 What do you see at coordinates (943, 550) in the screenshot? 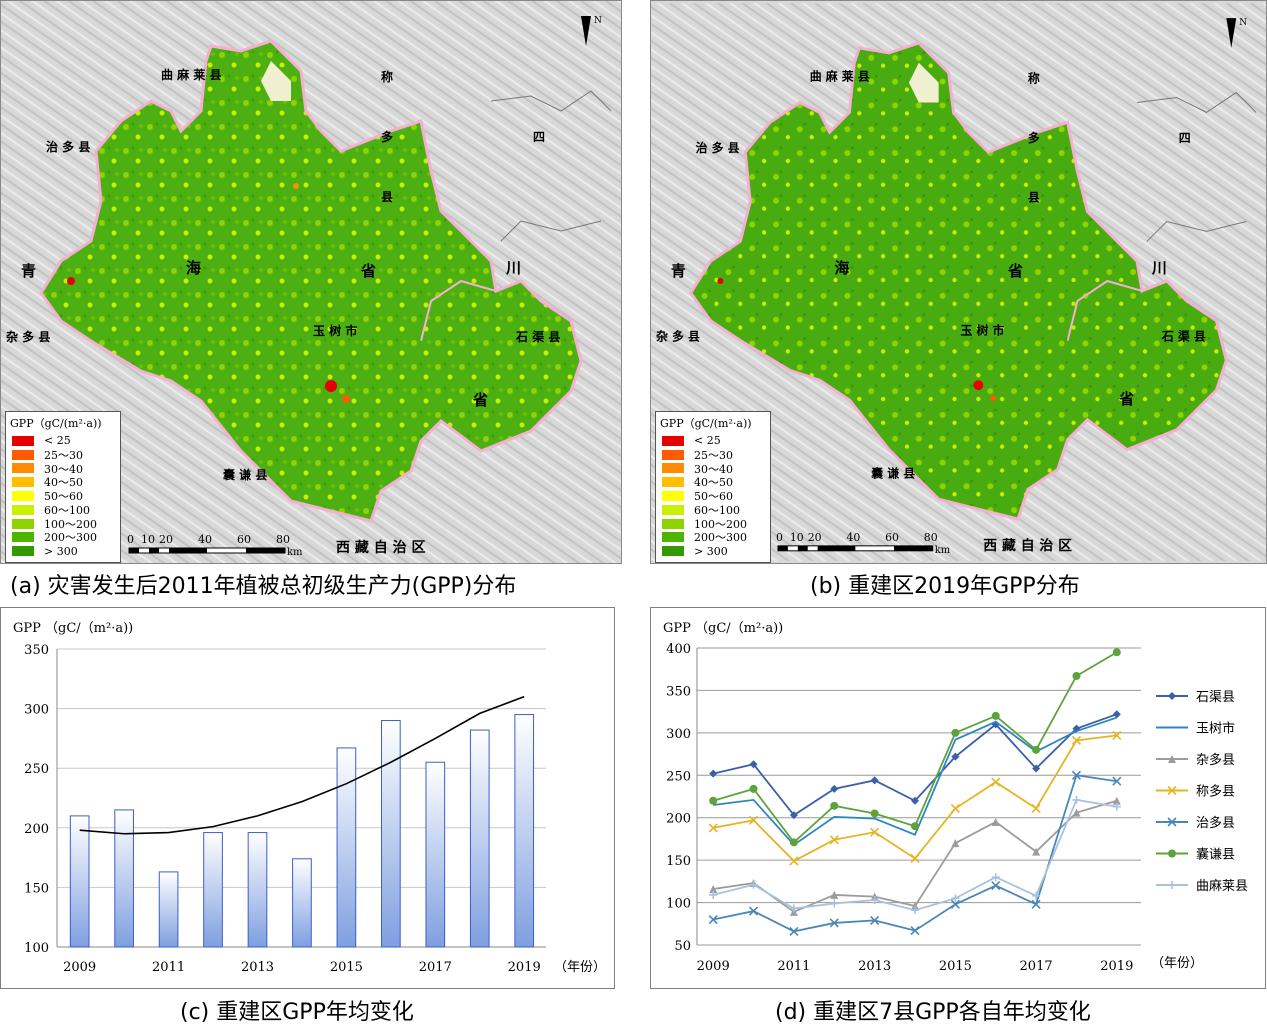
I see `scale-unit: km` at bounding box center [943, 550].